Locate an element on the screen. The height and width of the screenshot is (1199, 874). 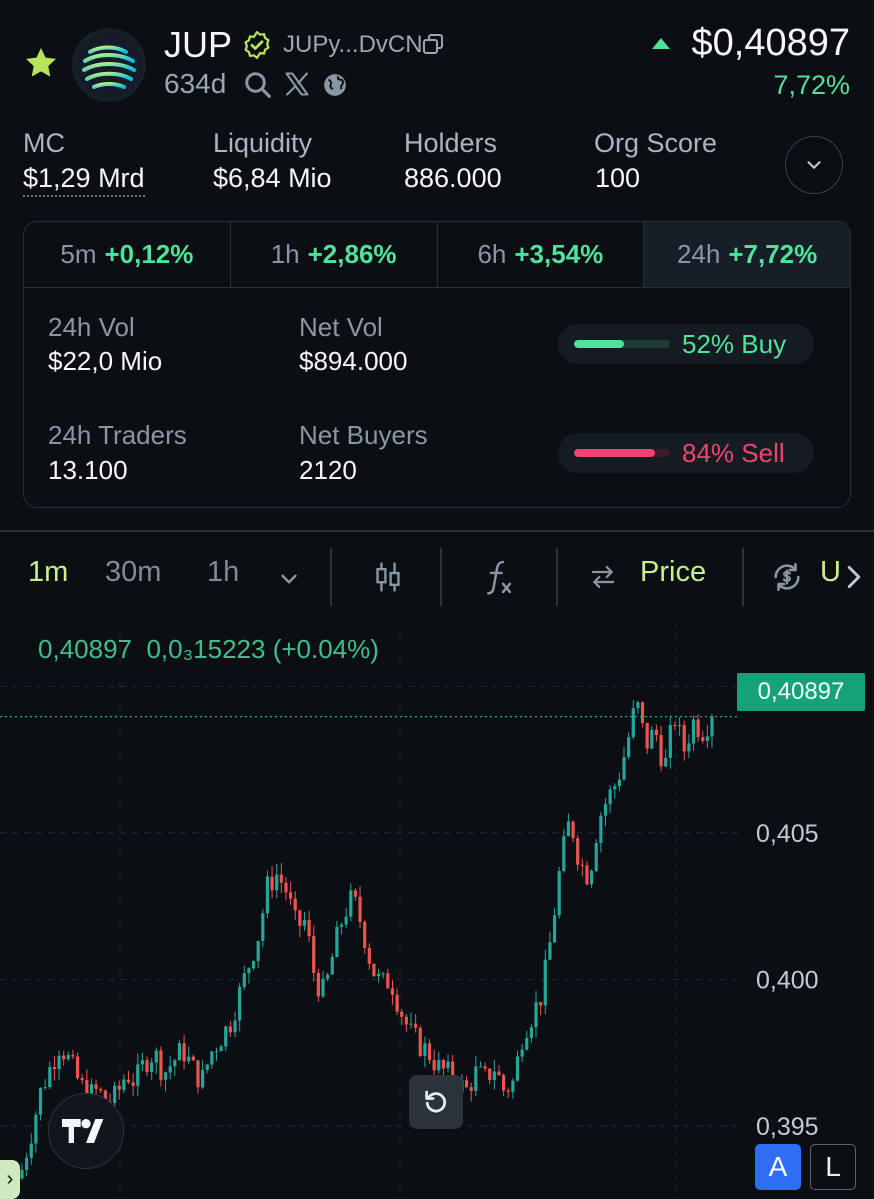
tab-5m: 5m +0,12% is located at coordinates (127, 254).